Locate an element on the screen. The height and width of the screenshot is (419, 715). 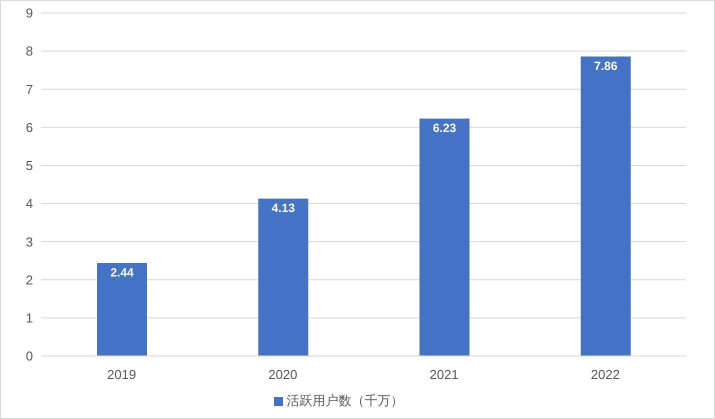
legend-label: 活跃用户数（千万） is located at coordinates (345, 400).